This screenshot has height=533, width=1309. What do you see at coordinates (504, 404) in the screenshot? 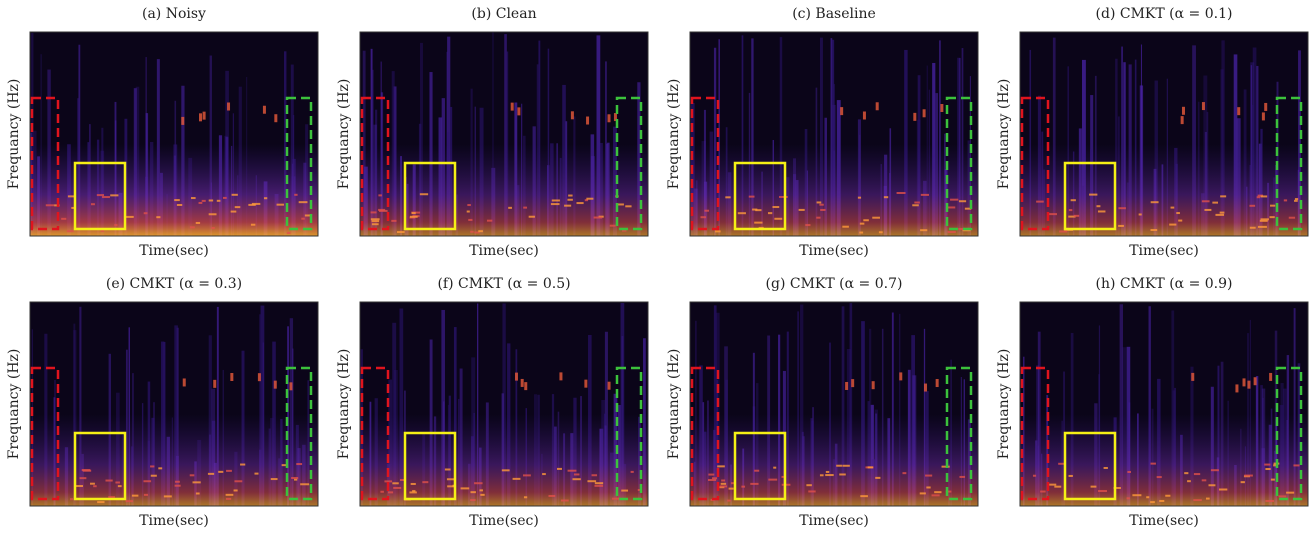
I see `plot-frame` at bounding box center [504, 404].